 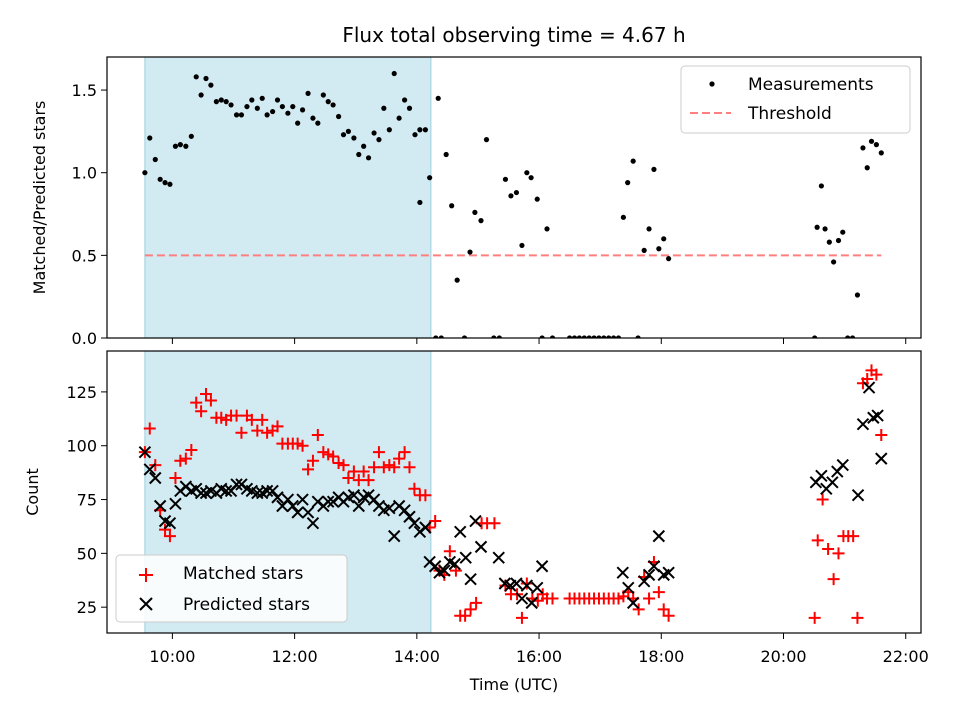 What do you see at coordinates (84, 255) in the screenshot?
I see `y-tick-label: 0.5` at bounding box center [84, 255].